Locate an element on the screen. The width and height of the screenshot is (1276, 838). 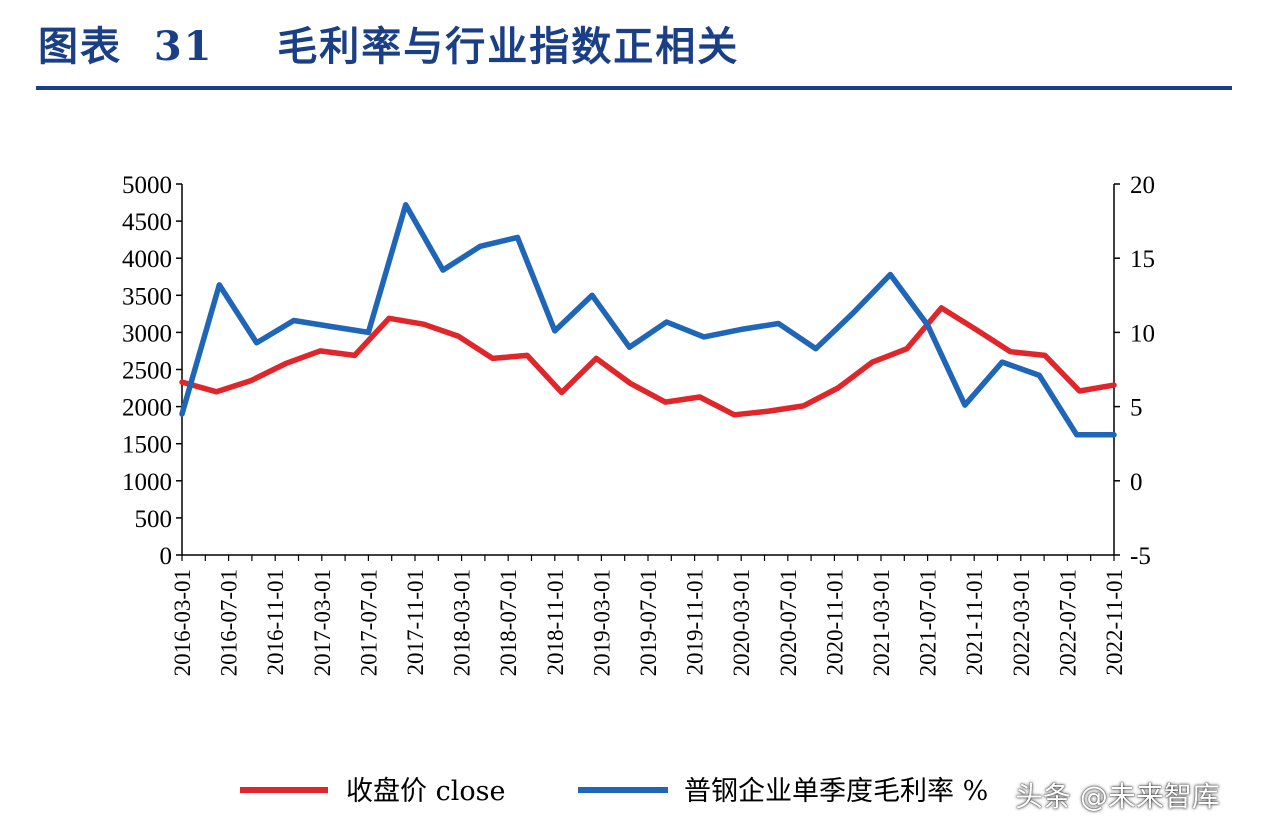
x-tick-label: 2019-07-01 is located at coordinates (648, 622).